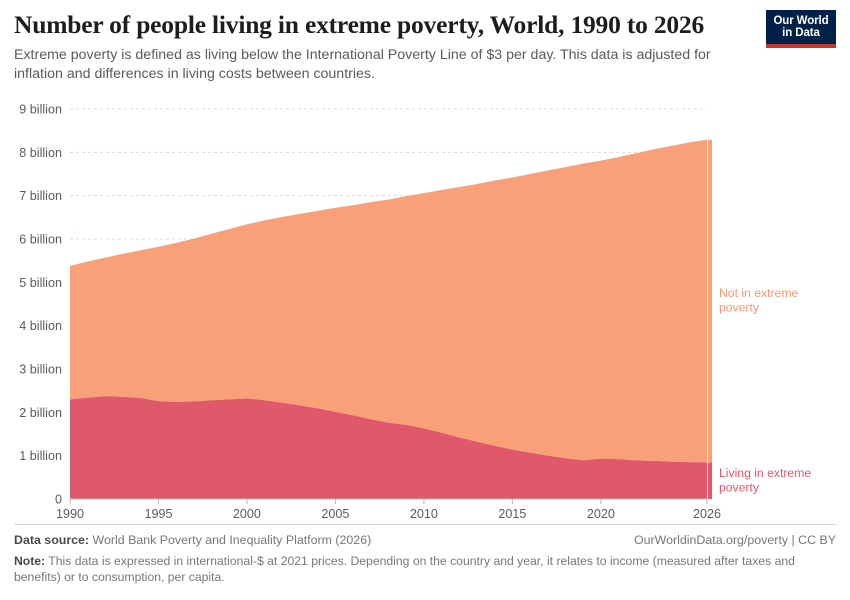 Image resolution: width=850 pixels, height=600 pixels. Describe the element at coordinates (601, 513) in the screenshot. I see `x-axis-tick-label: 2020` at that location.